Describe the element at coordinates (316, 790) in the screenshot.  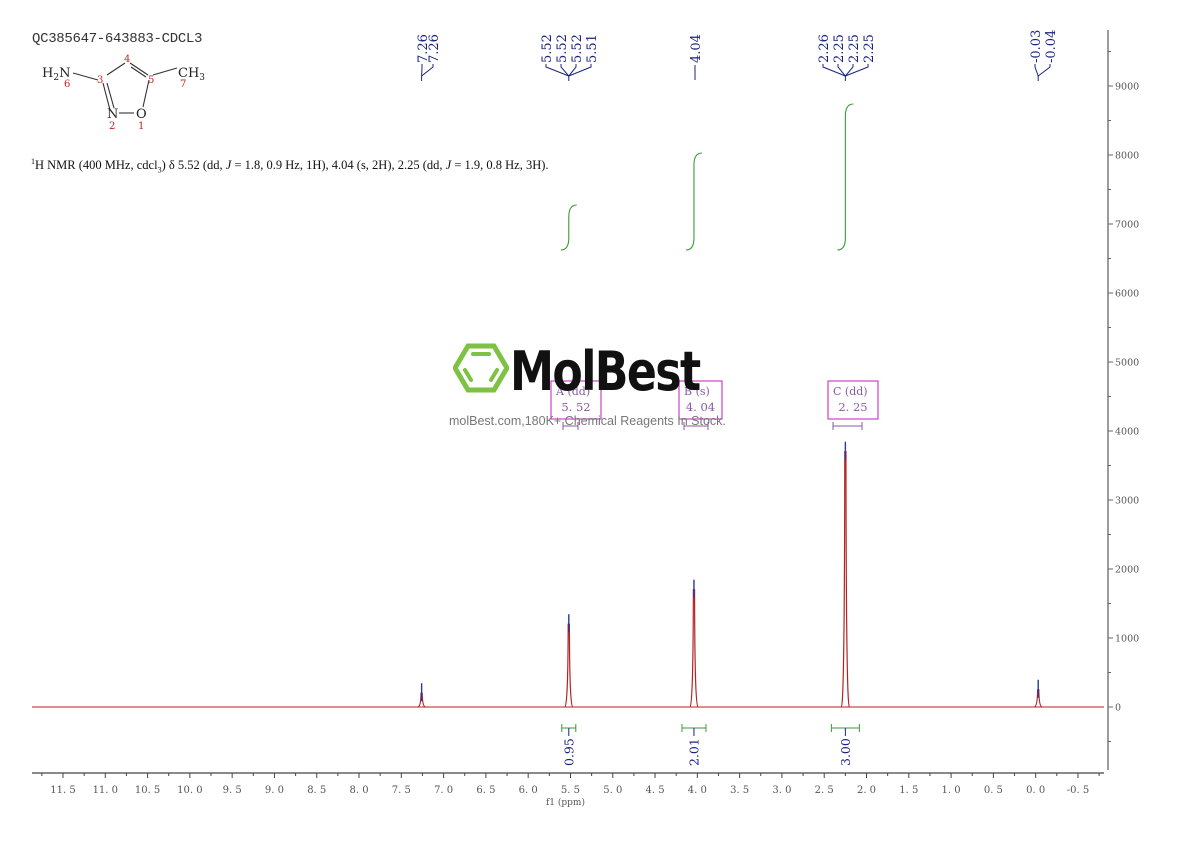
I see `x-tick-label: 8. 5` at that location.